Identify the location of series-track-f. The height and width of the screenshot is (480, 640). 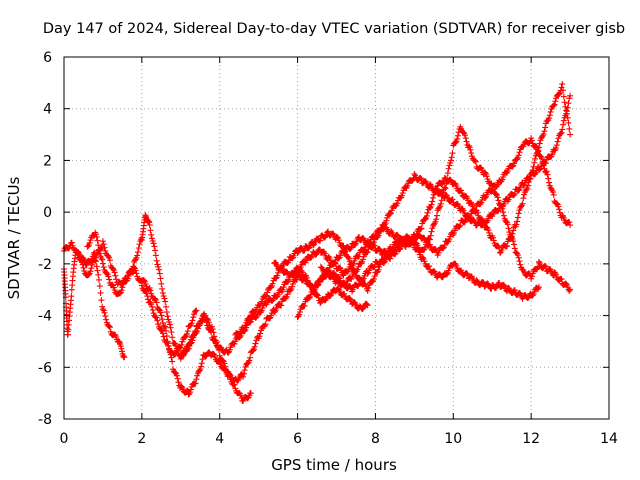
(387, 283).